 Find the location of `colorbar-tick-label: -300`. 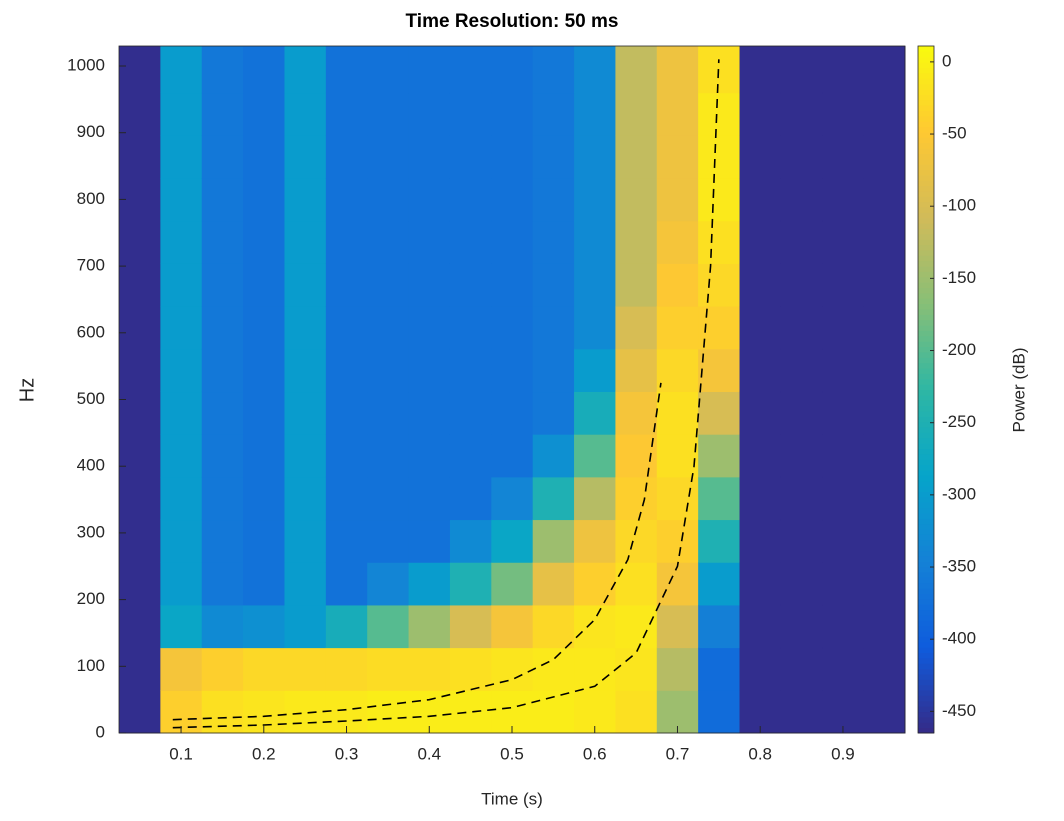

colorbar-tick-label: -300 is located at coordinates (959, 493).